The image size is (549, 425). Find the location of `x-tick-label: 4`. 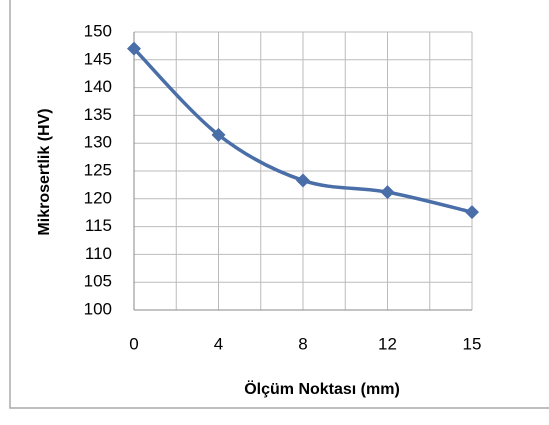

x-tick-label: 4 is located at coordinates (218, 343).